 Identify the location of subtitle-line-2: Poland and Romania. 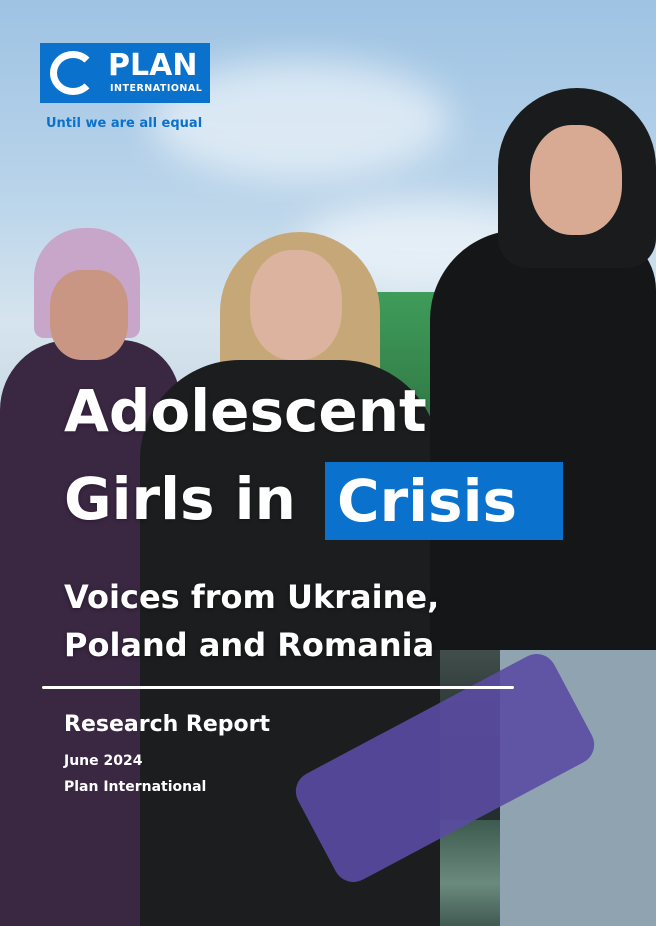
(249, 645).